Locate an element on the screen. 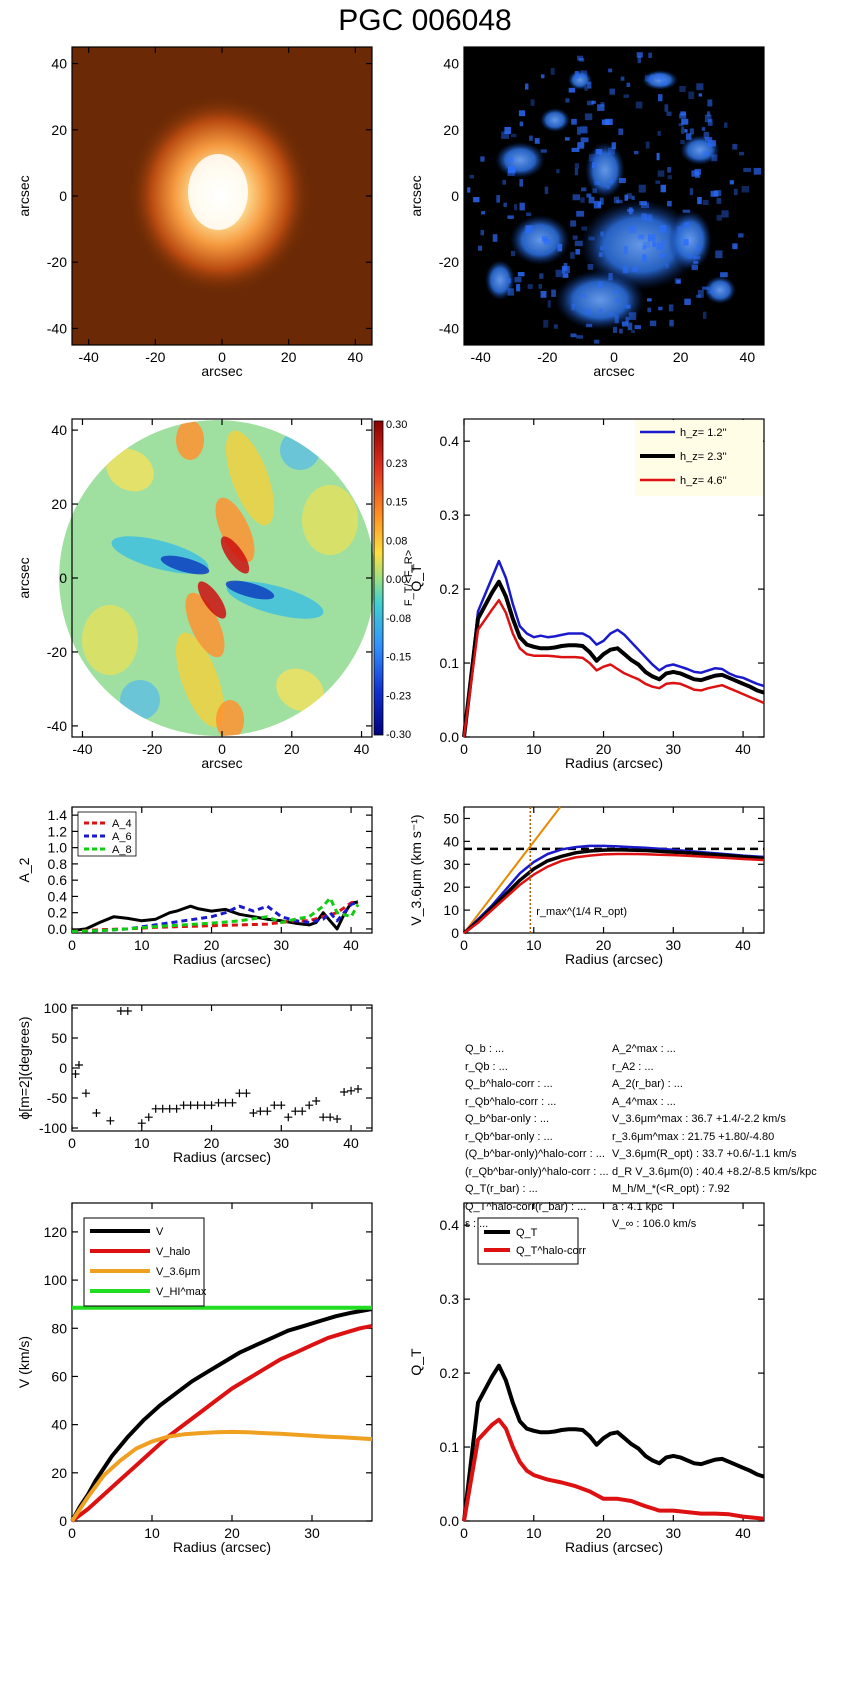  colorbar-tick-label: -0.15 is located at coordinates (398, 658).